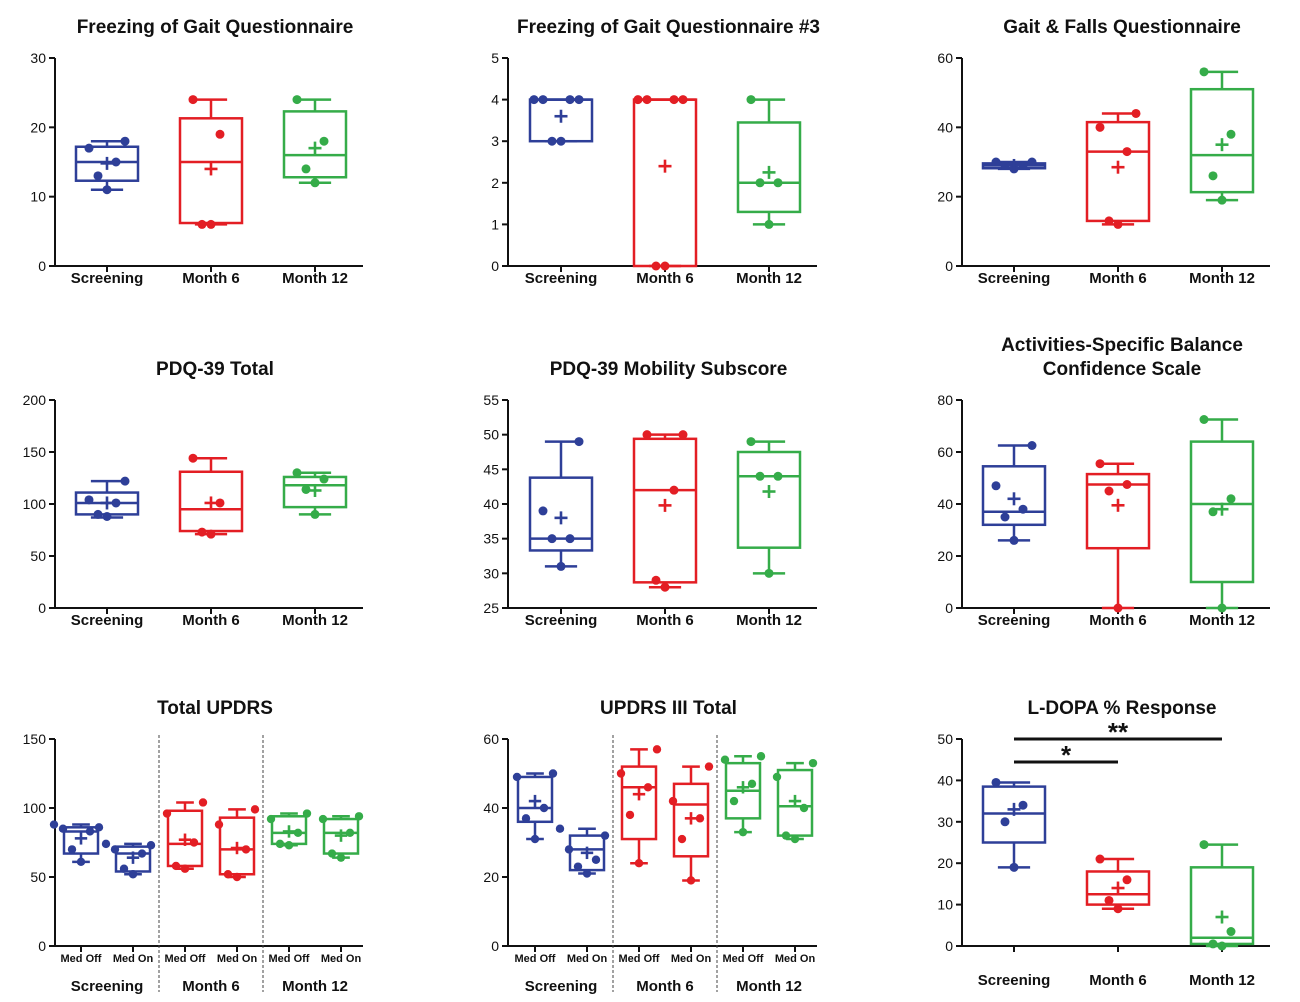 Image resolution: width=1300 pixels, height=1002 pixels. Describe the element at coordinates (1118, 511) in the screenshot. I see `box-month6-box` at that location.